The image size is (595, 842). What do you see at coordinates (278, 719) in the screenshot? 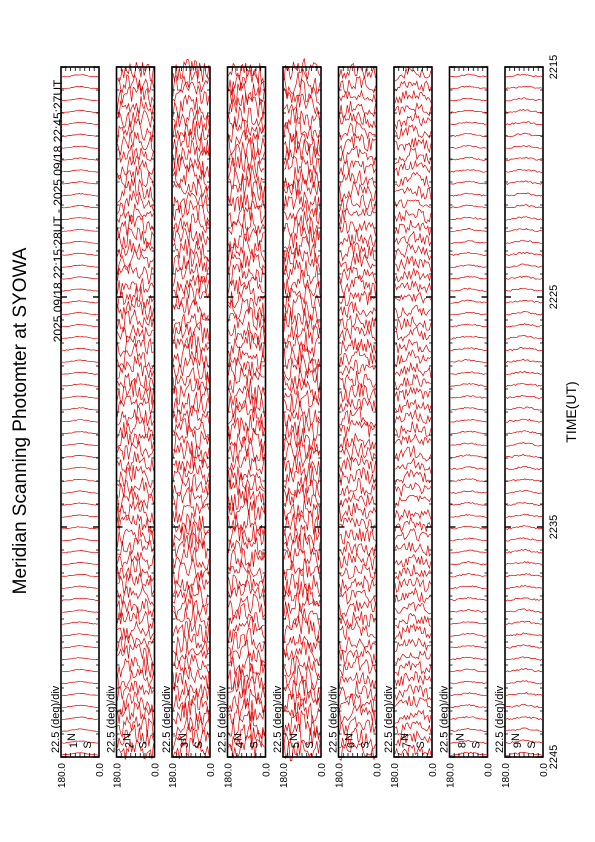
I see `panel-scale-label: 22.5 (deg)/div` at bounding box center [278, 719].